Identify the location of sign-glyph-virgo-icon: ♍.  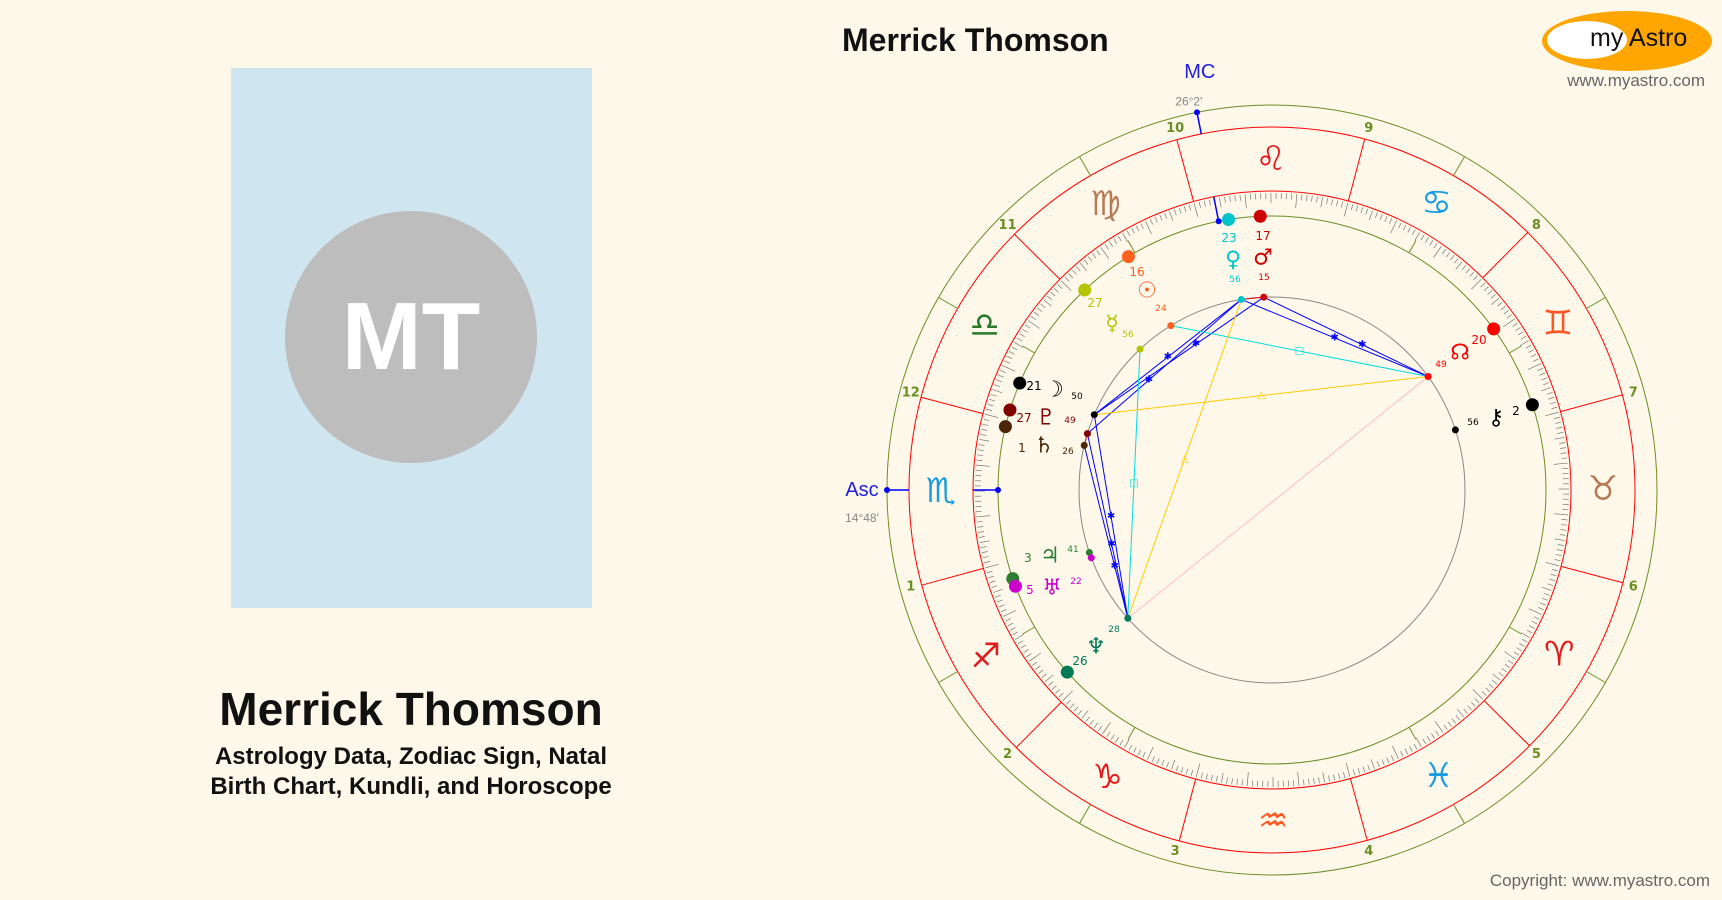
(1105, 204).